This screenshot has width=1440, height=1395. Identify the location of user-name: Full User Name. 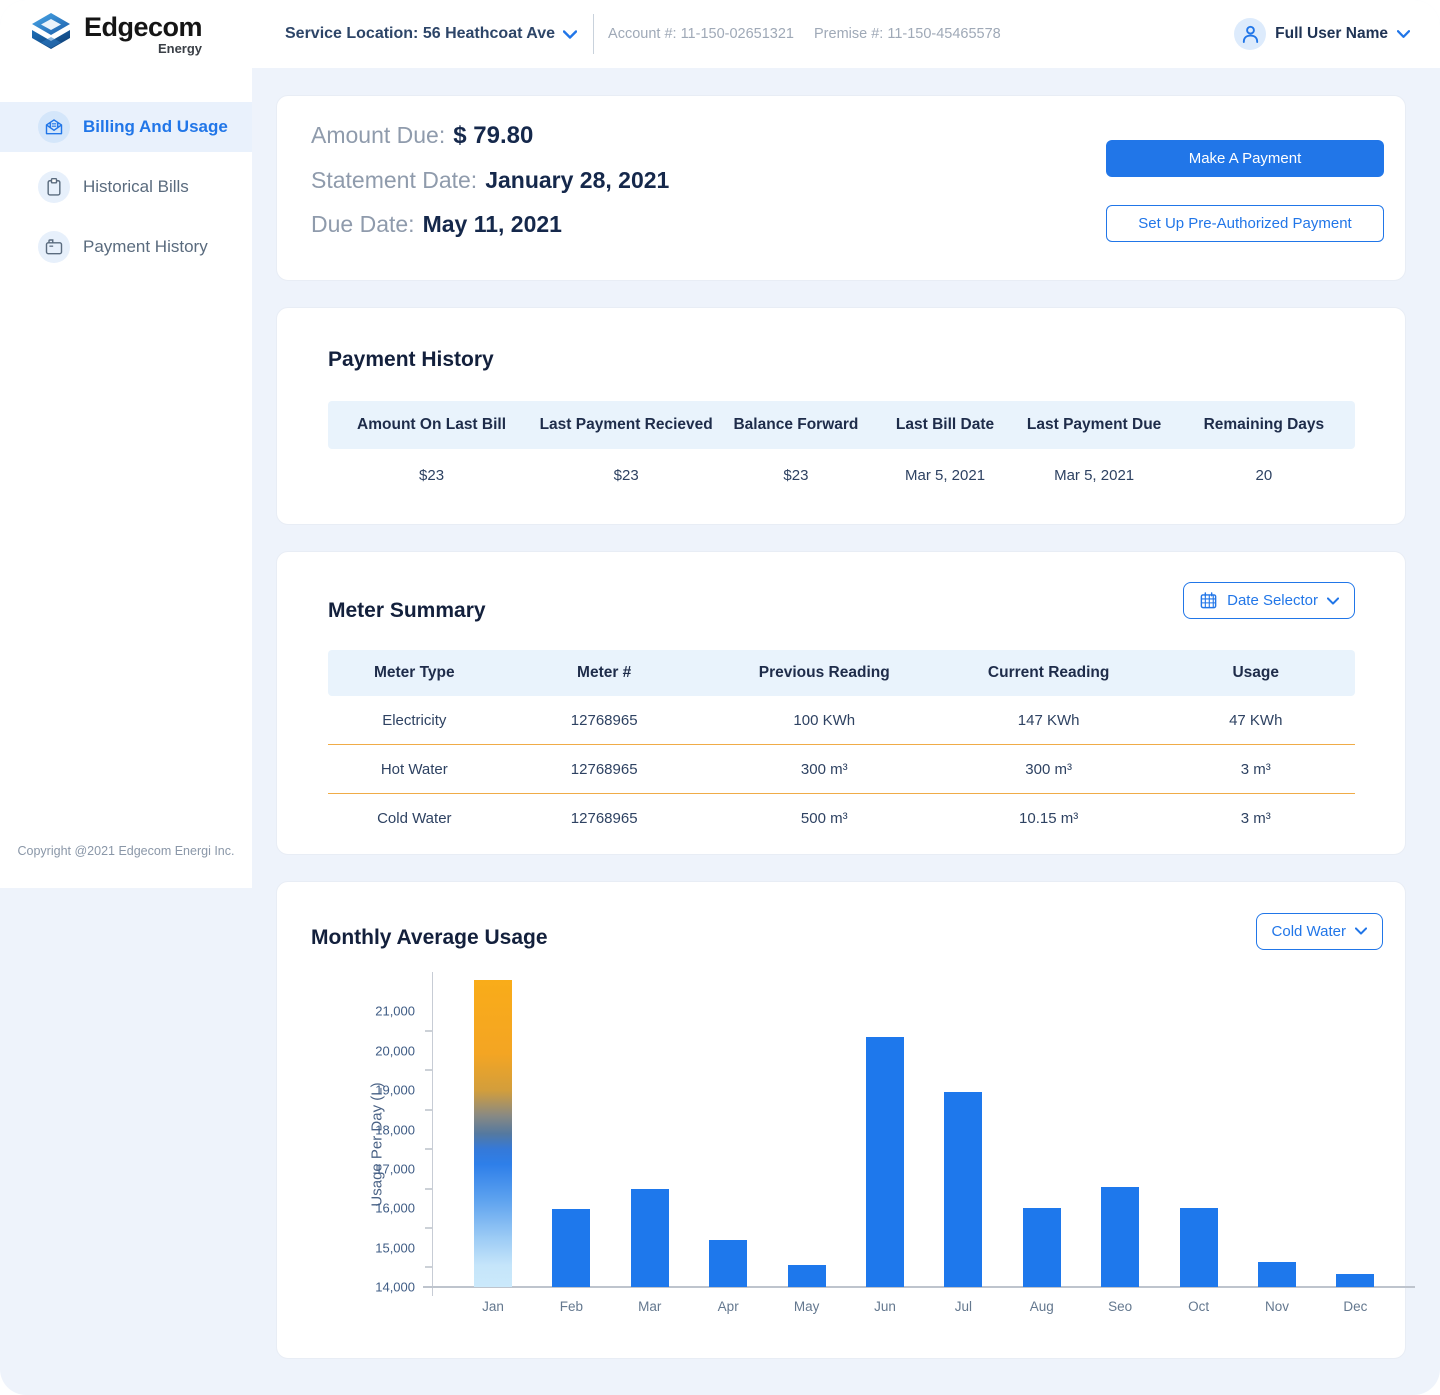
(1331, 33).